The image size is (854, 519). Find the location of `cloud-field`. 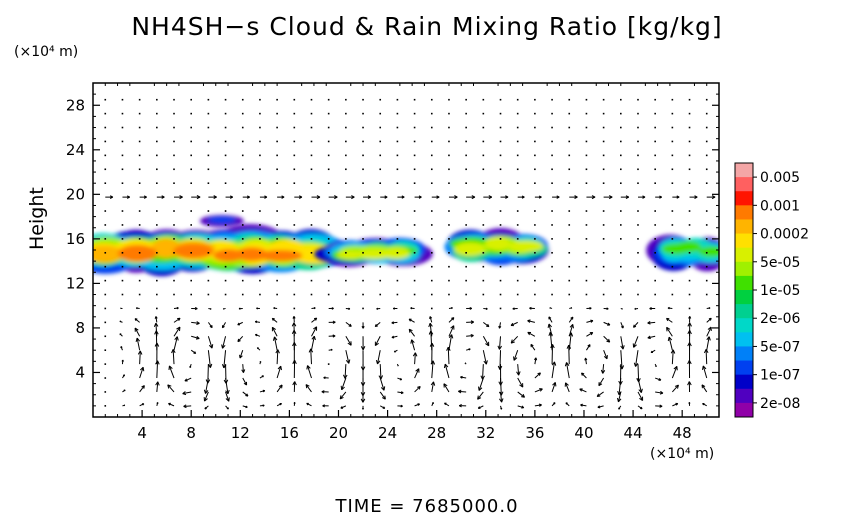

cloud-field is located at coordinates (406, 246).